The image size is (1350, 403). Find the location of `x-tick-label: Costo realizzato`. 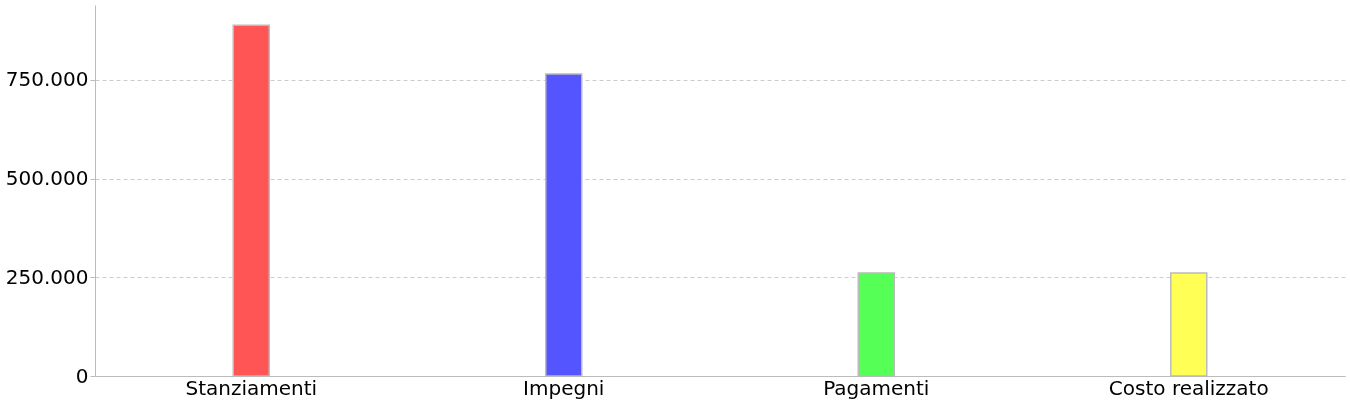

x-tick-label: Costo realizzato is located at coordinates (1188, 387).